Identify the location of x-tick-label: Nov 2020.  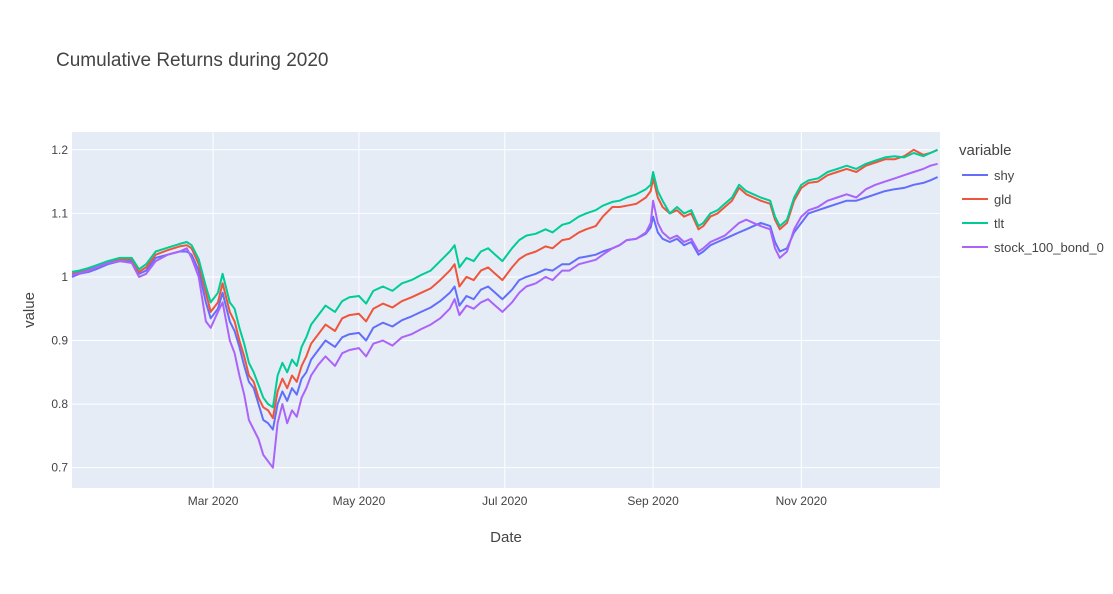
(802, 501).